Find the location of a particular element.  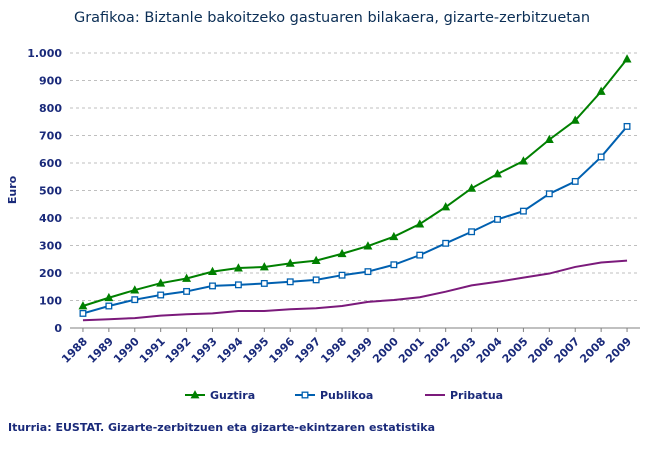

legend-label: Publikoa is located at coordinates (346, 395).